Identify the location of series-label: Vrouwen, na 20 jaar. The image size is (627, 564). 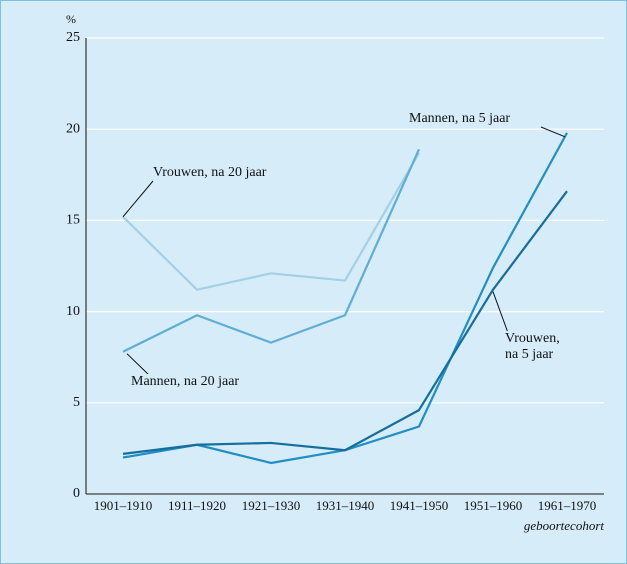
(210, 173).